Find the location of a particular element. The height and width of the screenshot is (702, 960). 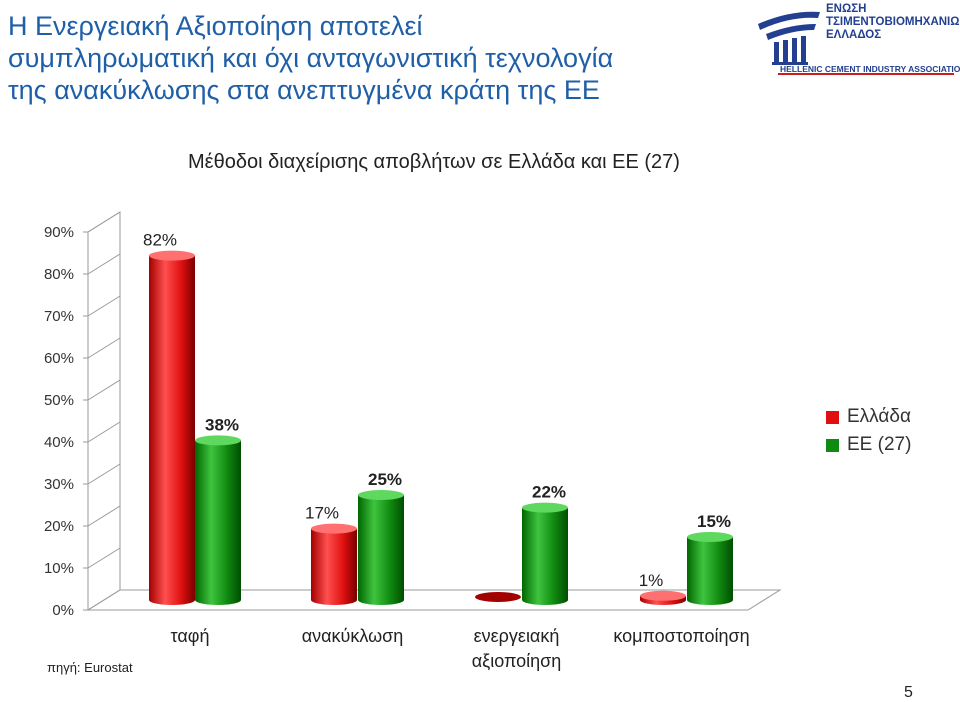

bar-eu27-2-value-label: 22% is located at coordinates (549, 492).